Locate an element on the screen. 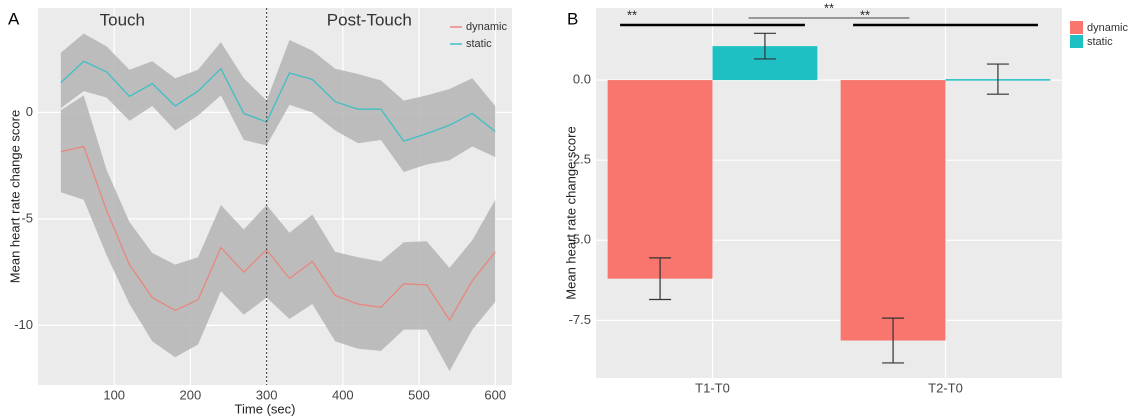 Image resolution: width=1132 pixels, height=418 pixels. x-tick-label: 600 is located at coordinates (495, 394).